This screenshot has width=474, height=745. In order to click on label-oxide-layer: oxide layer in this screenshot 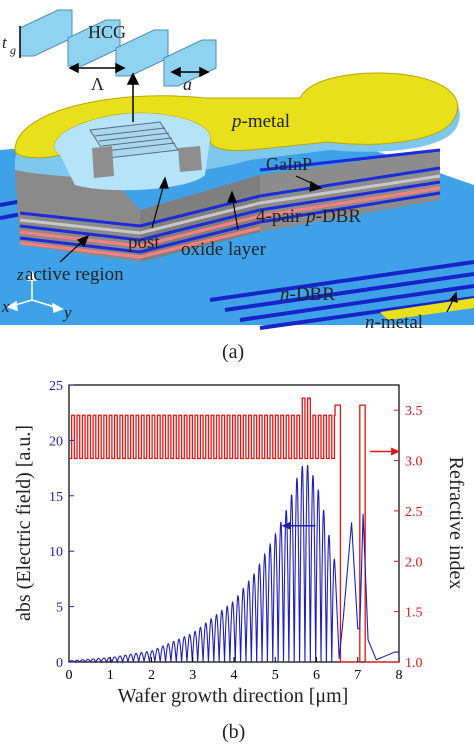, I will do `click(224, 249)`.